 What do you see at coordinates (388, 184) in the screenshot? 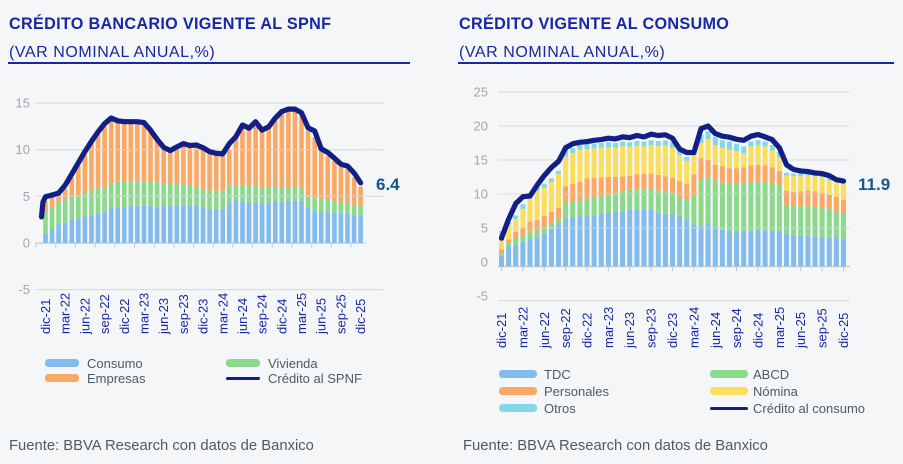
I see `svg-text: 6.4` at bounding box center [388, 184].